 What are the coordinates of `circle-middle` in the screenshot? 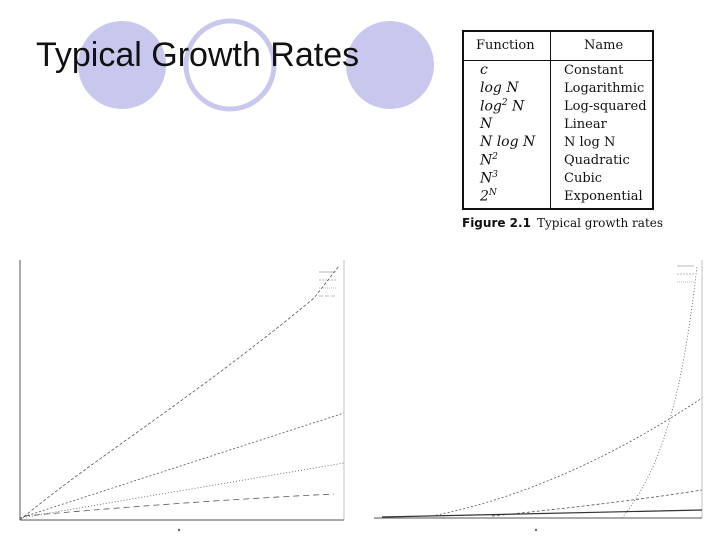 It's located at (230, 65).